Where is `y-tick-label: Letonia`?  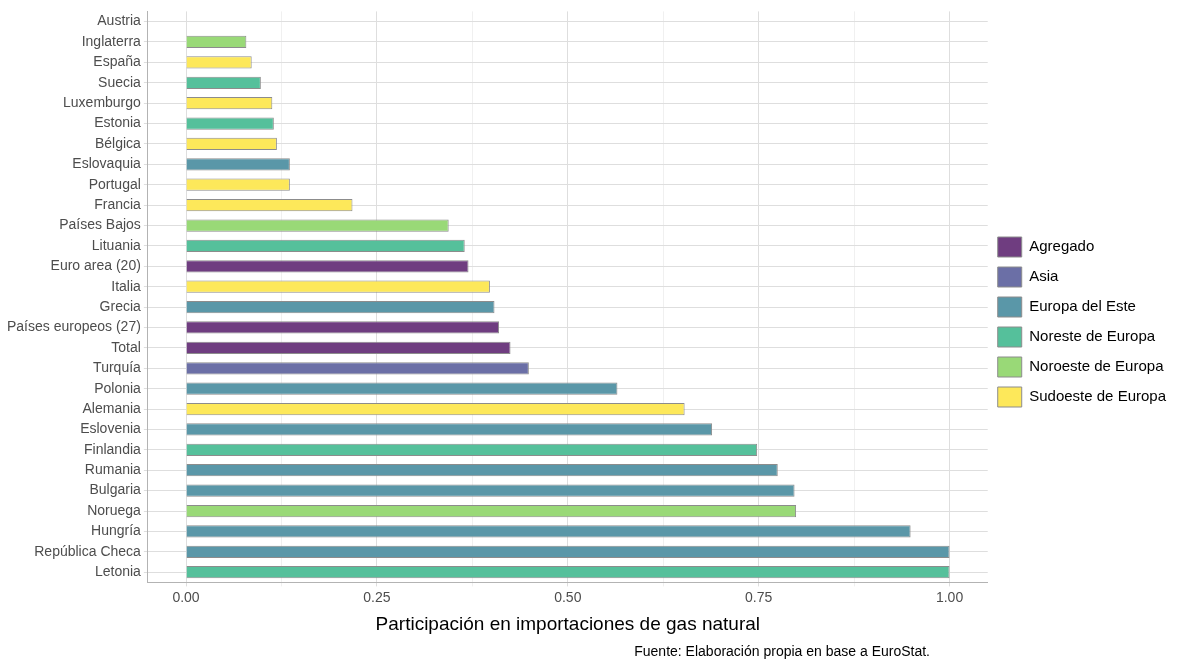 y-tick-label: Letonia is located at coordinates (118, 571).